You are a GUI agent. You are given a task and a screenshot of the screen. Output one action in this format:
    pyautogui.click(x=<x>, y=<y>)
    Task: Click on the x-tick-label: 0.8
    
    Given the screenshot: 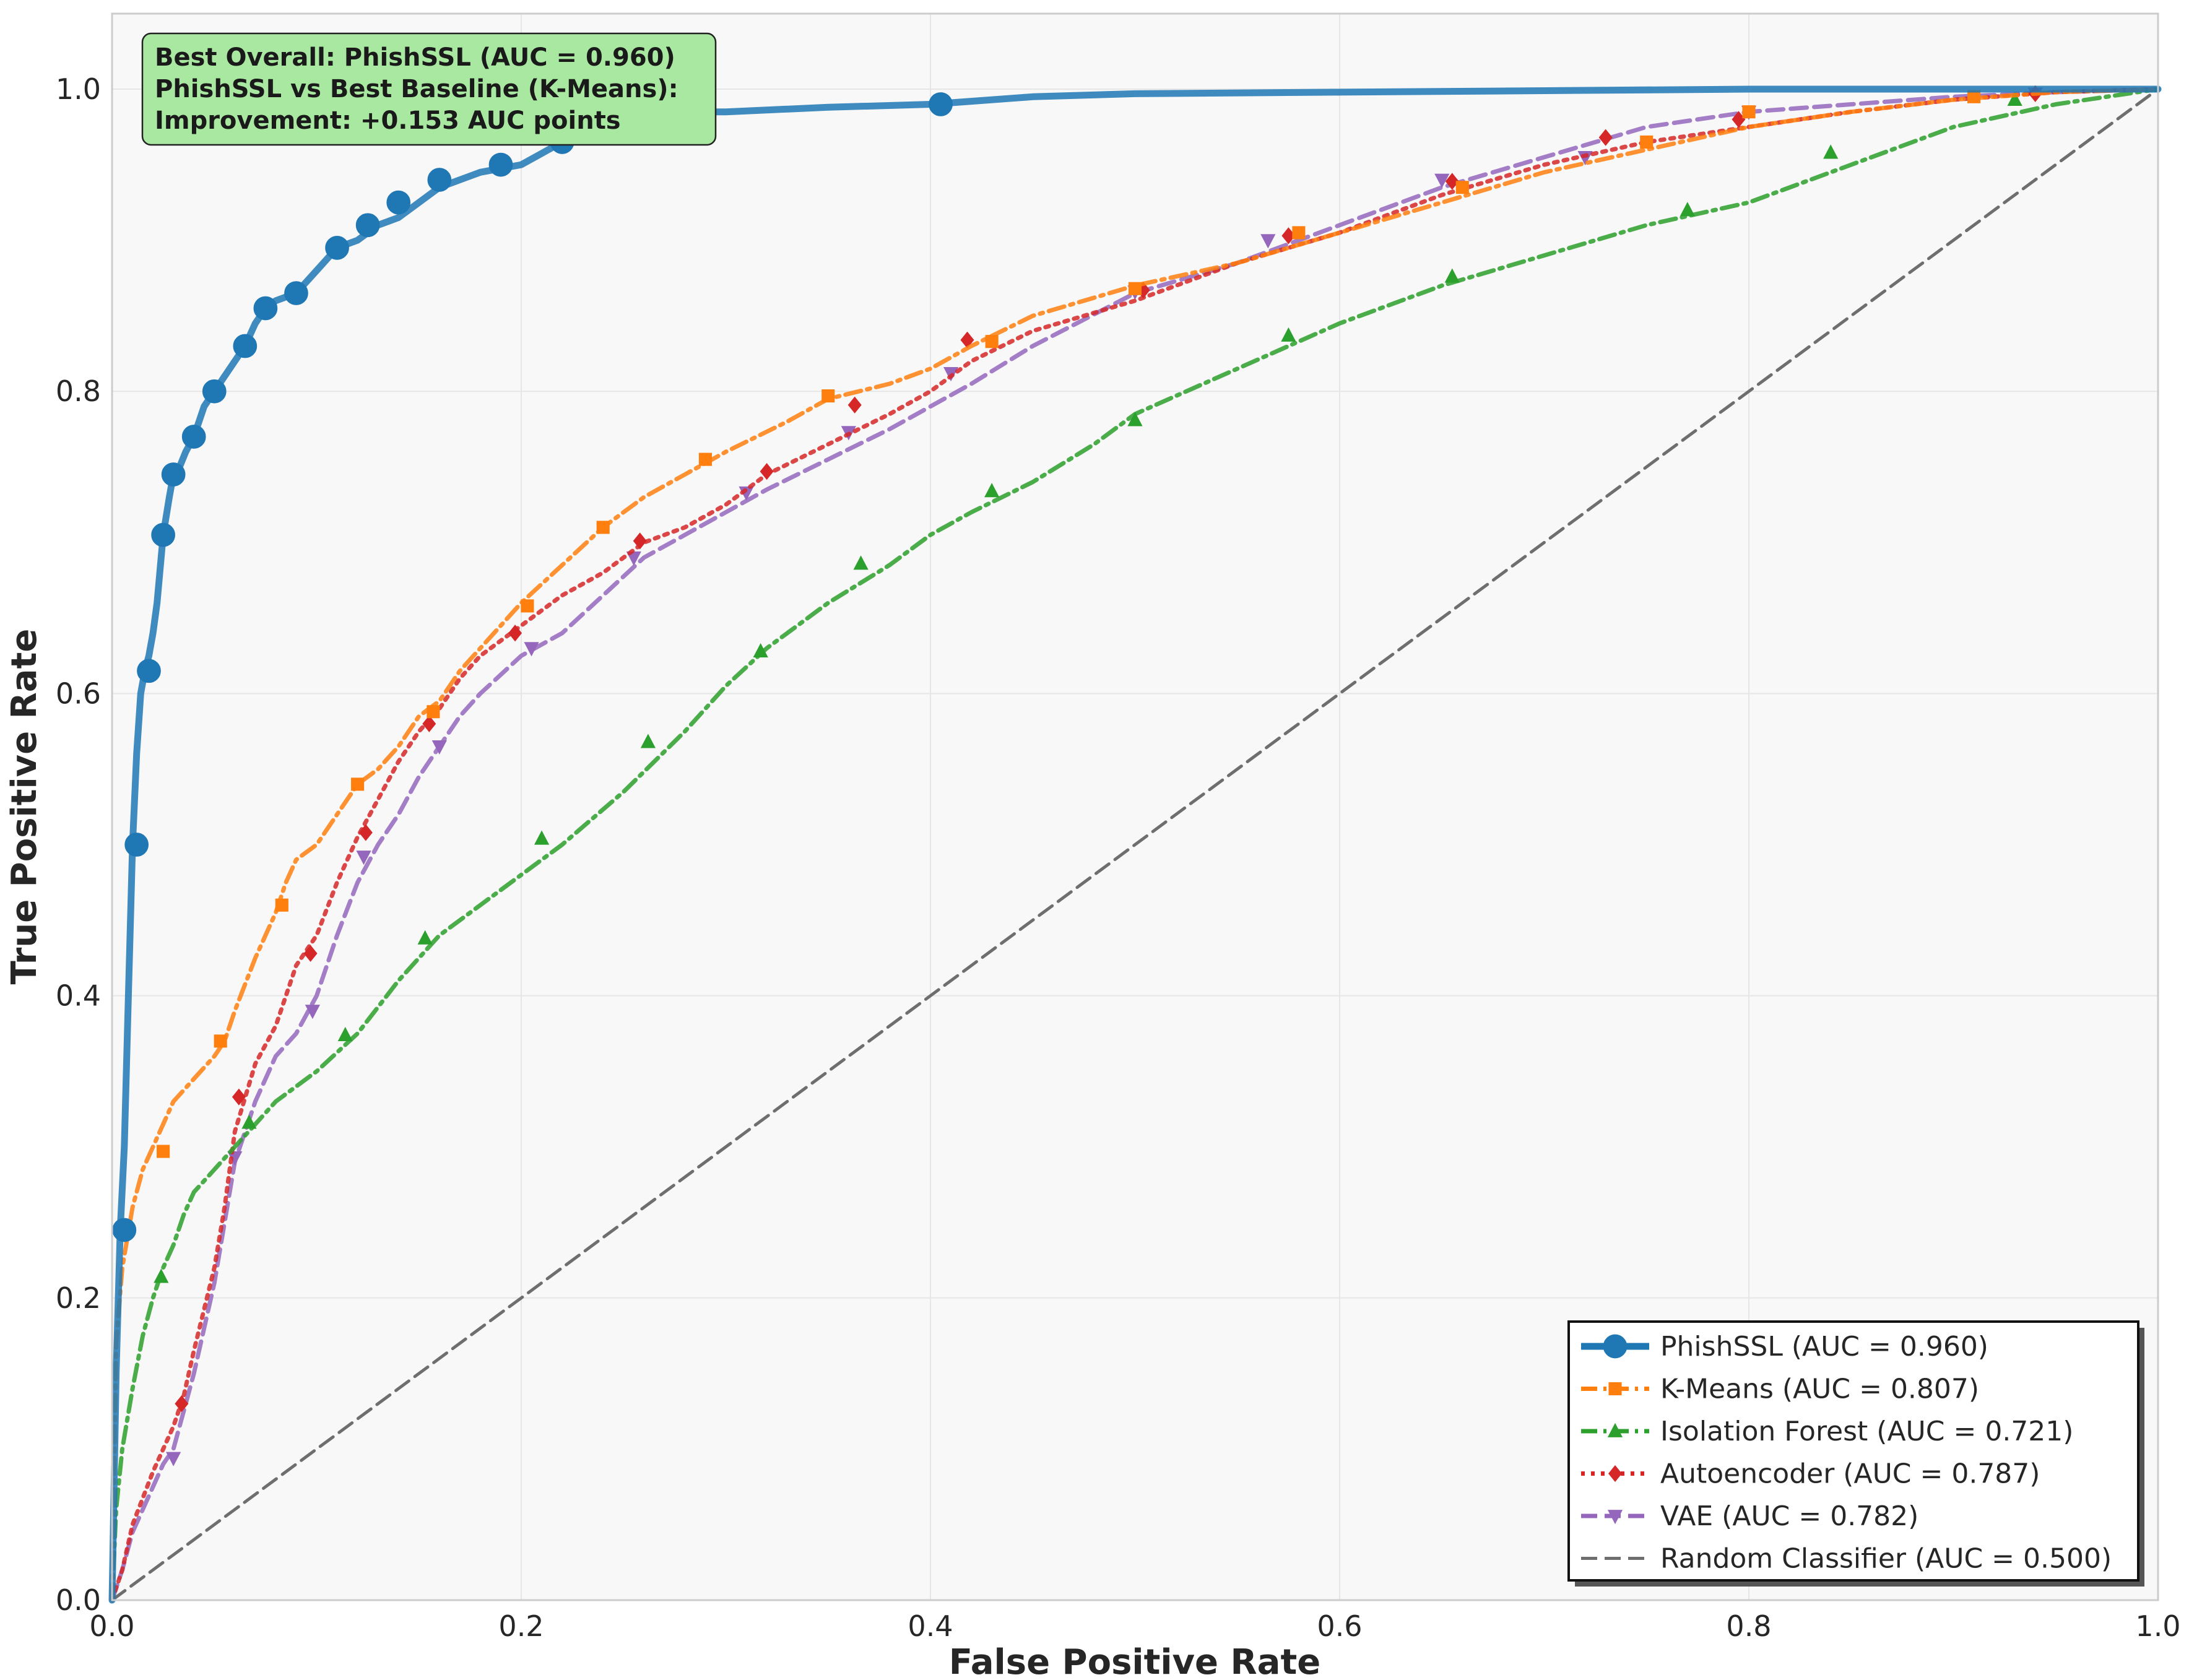 What is the action you would take?
    pyautogui.click(x=1748, y=1626)
    